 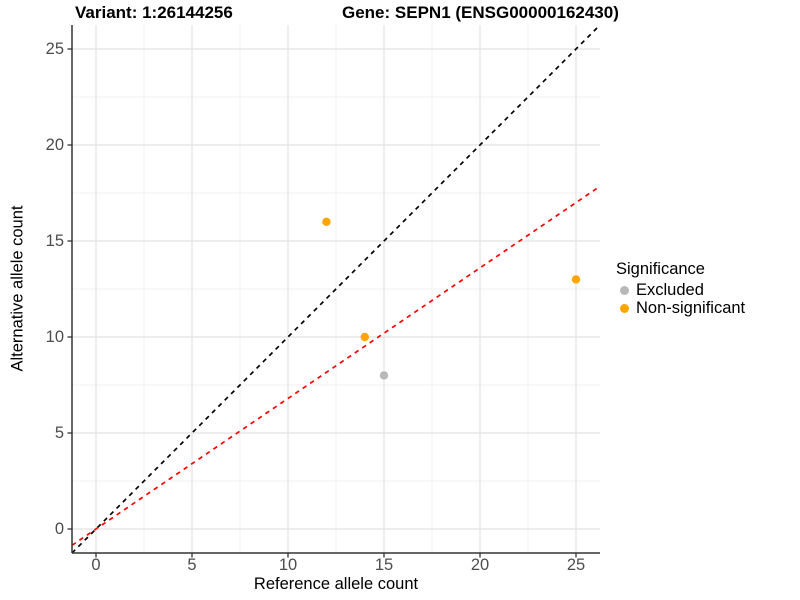 I want to click on y-tick-label: 20, so click(x=54, y=144).